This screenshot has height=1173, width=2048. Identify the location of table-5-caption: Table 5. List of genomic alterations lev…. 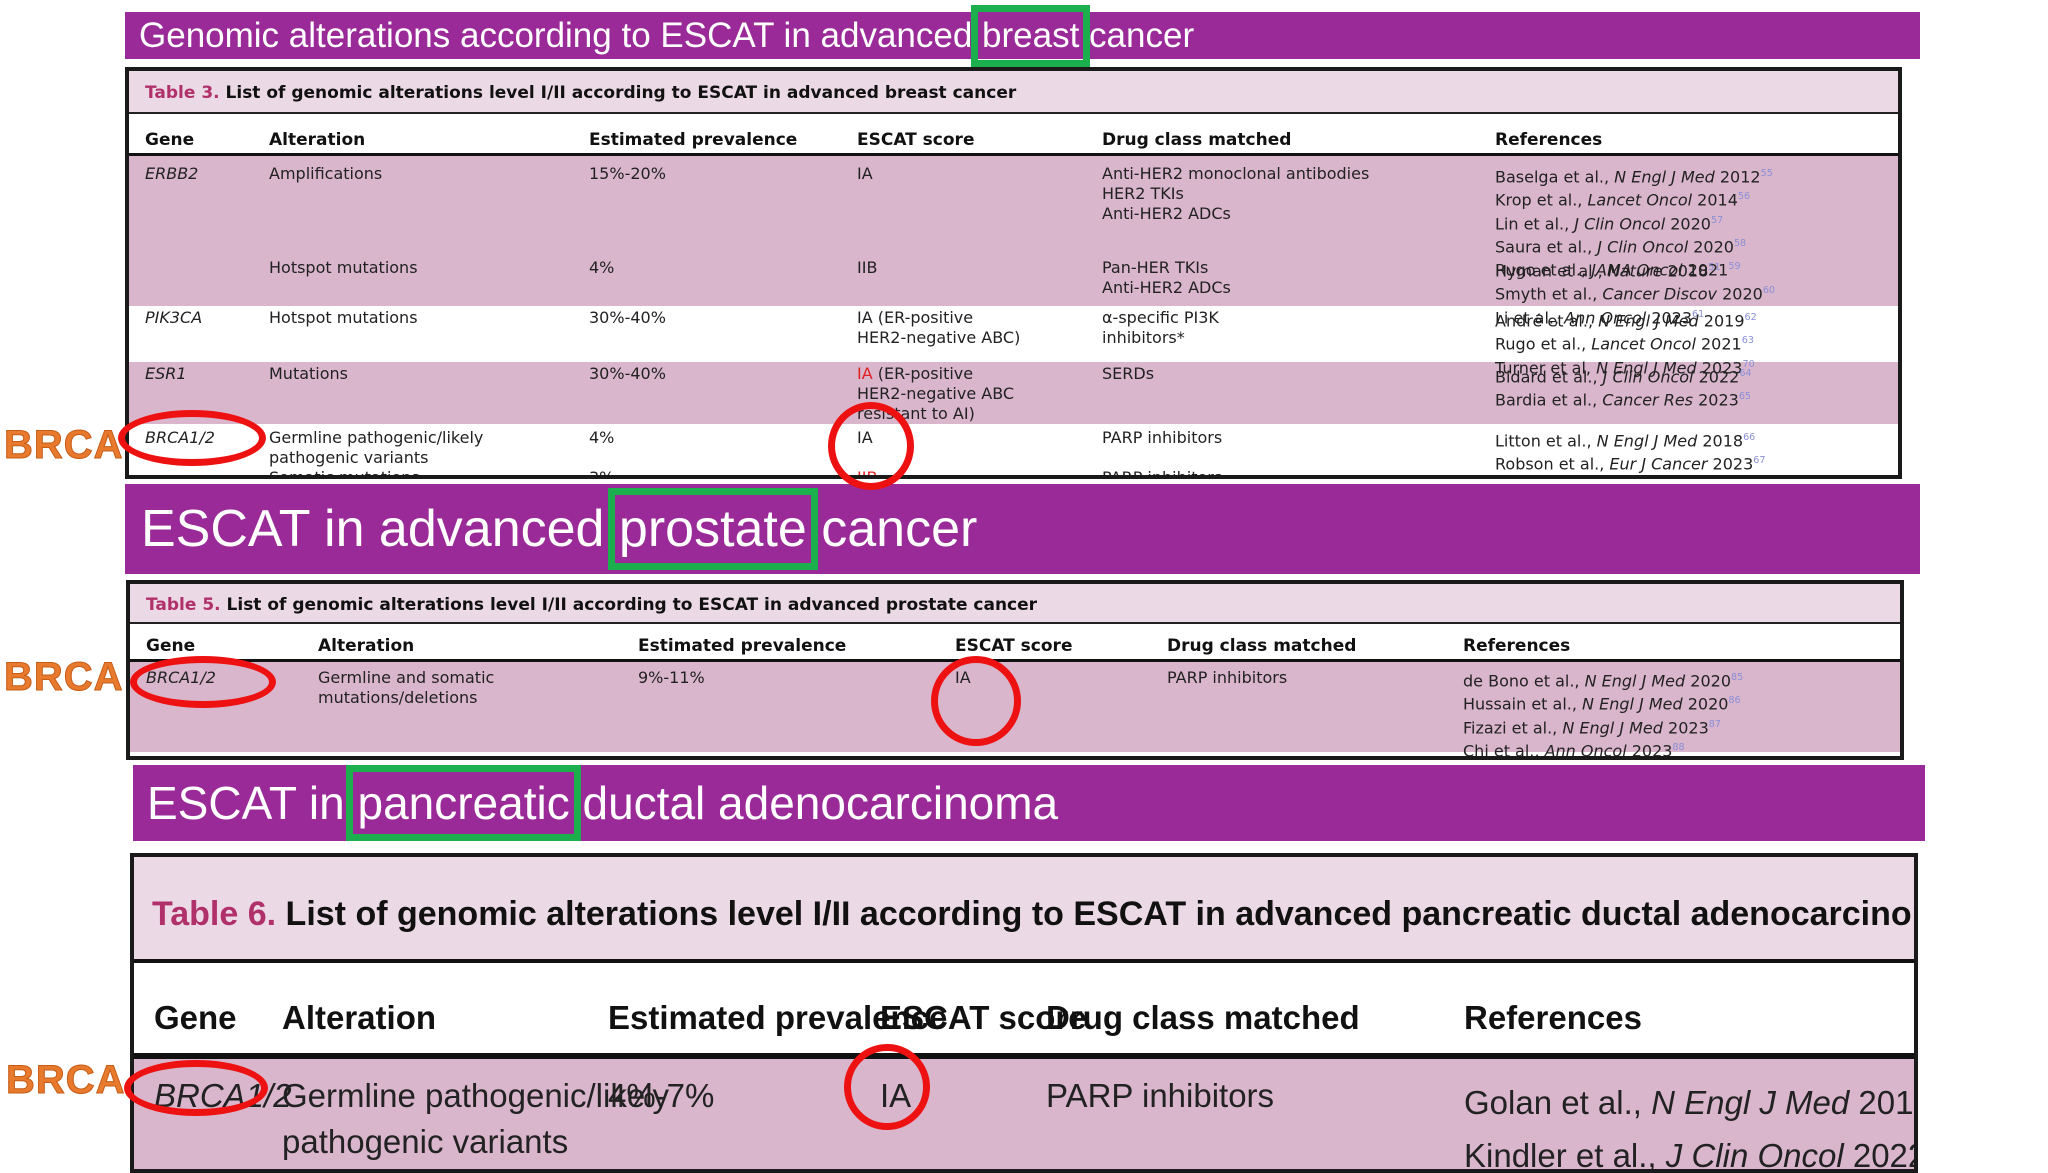
(1015, 604).